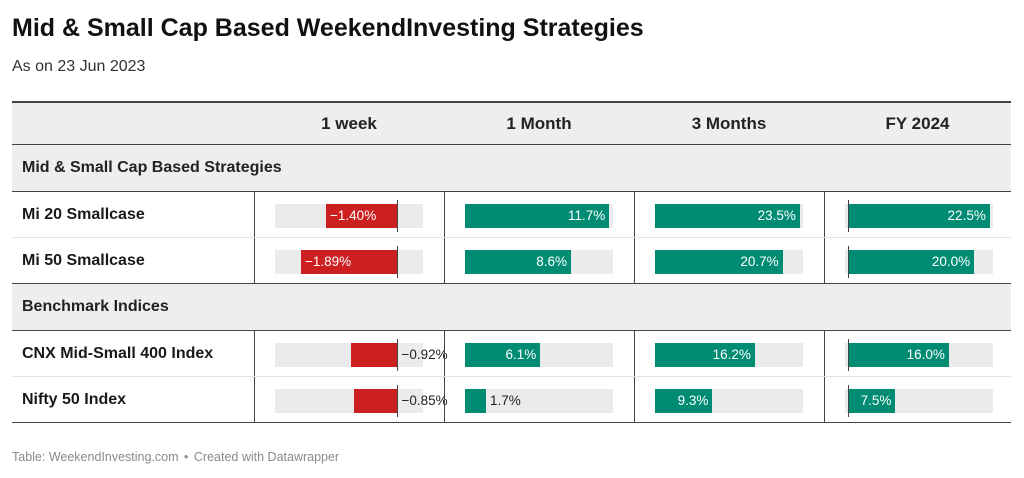 This screenshot has width=1024, height=478. I want to click on bar-track: 20.7%, so click(729, 262).